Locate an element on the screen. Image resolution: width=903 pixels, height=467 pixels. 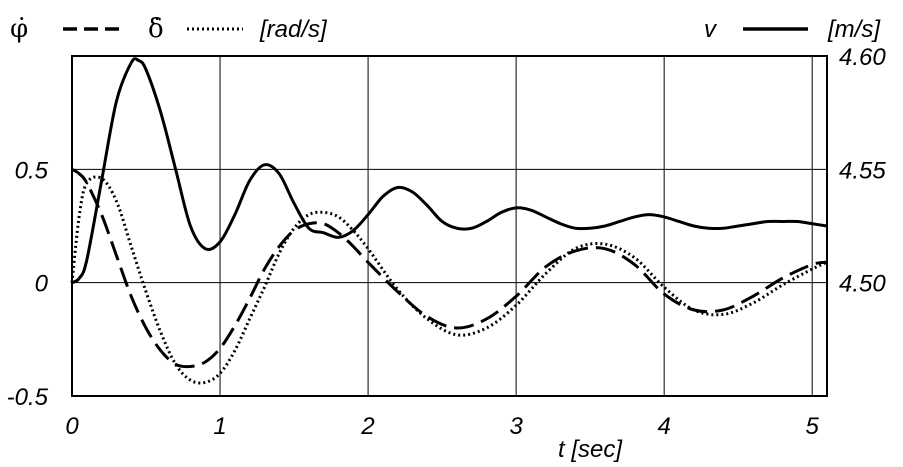
legend: φ̇ δ̇ [rad/s] v [m/s] is located at coordinates (445, 29).